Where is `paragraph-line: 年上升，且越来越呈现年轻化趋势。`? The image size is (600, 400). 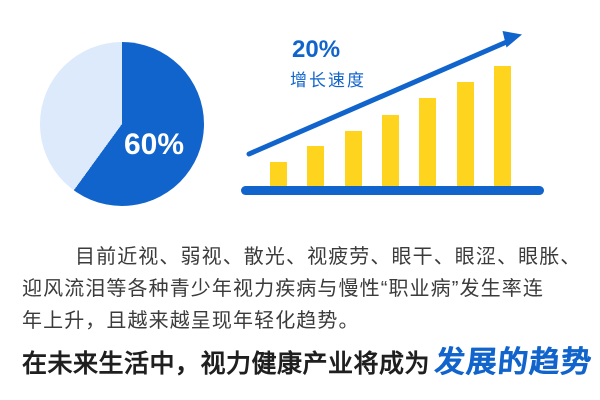
paragraph-line: 年上升，且越来越呈现年轻化趋势。 is located at coordinates (191, 321).